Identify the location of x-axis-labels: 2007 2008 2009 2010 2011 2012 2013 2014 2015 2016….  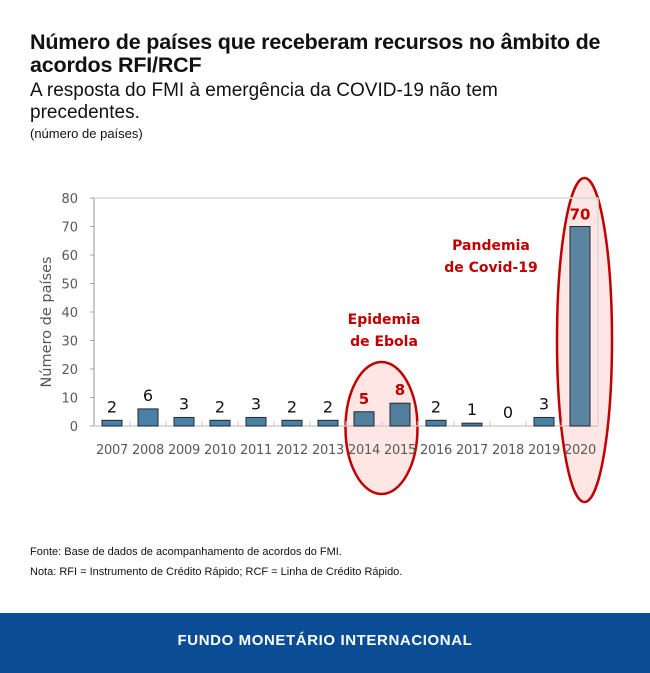
(346, 450).